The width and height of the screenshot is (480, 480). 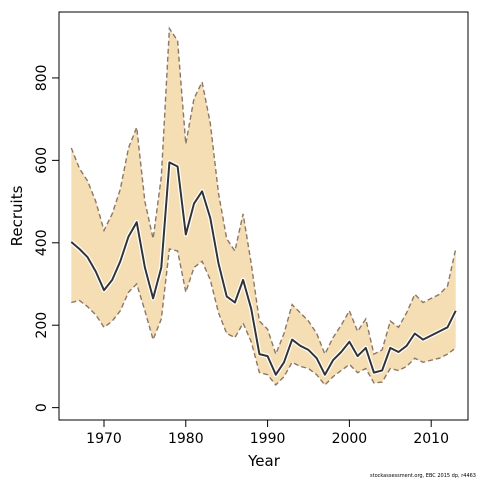 I want to click on y-tick-label: 0, so click(x=42, y=407).